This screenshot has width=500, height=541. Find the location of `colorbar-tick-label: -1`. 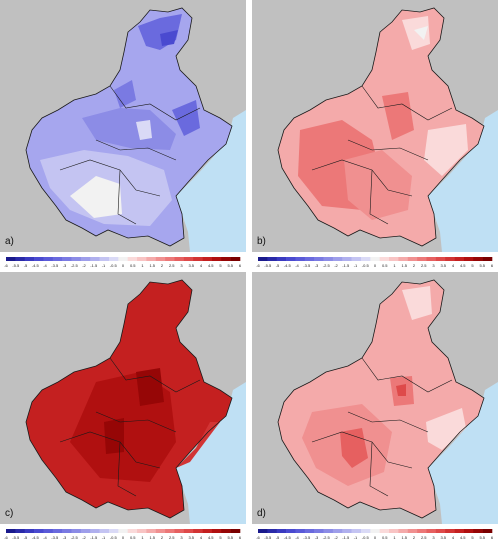

colorbar-tick-label: -1 is located at coordinates (103, 537).